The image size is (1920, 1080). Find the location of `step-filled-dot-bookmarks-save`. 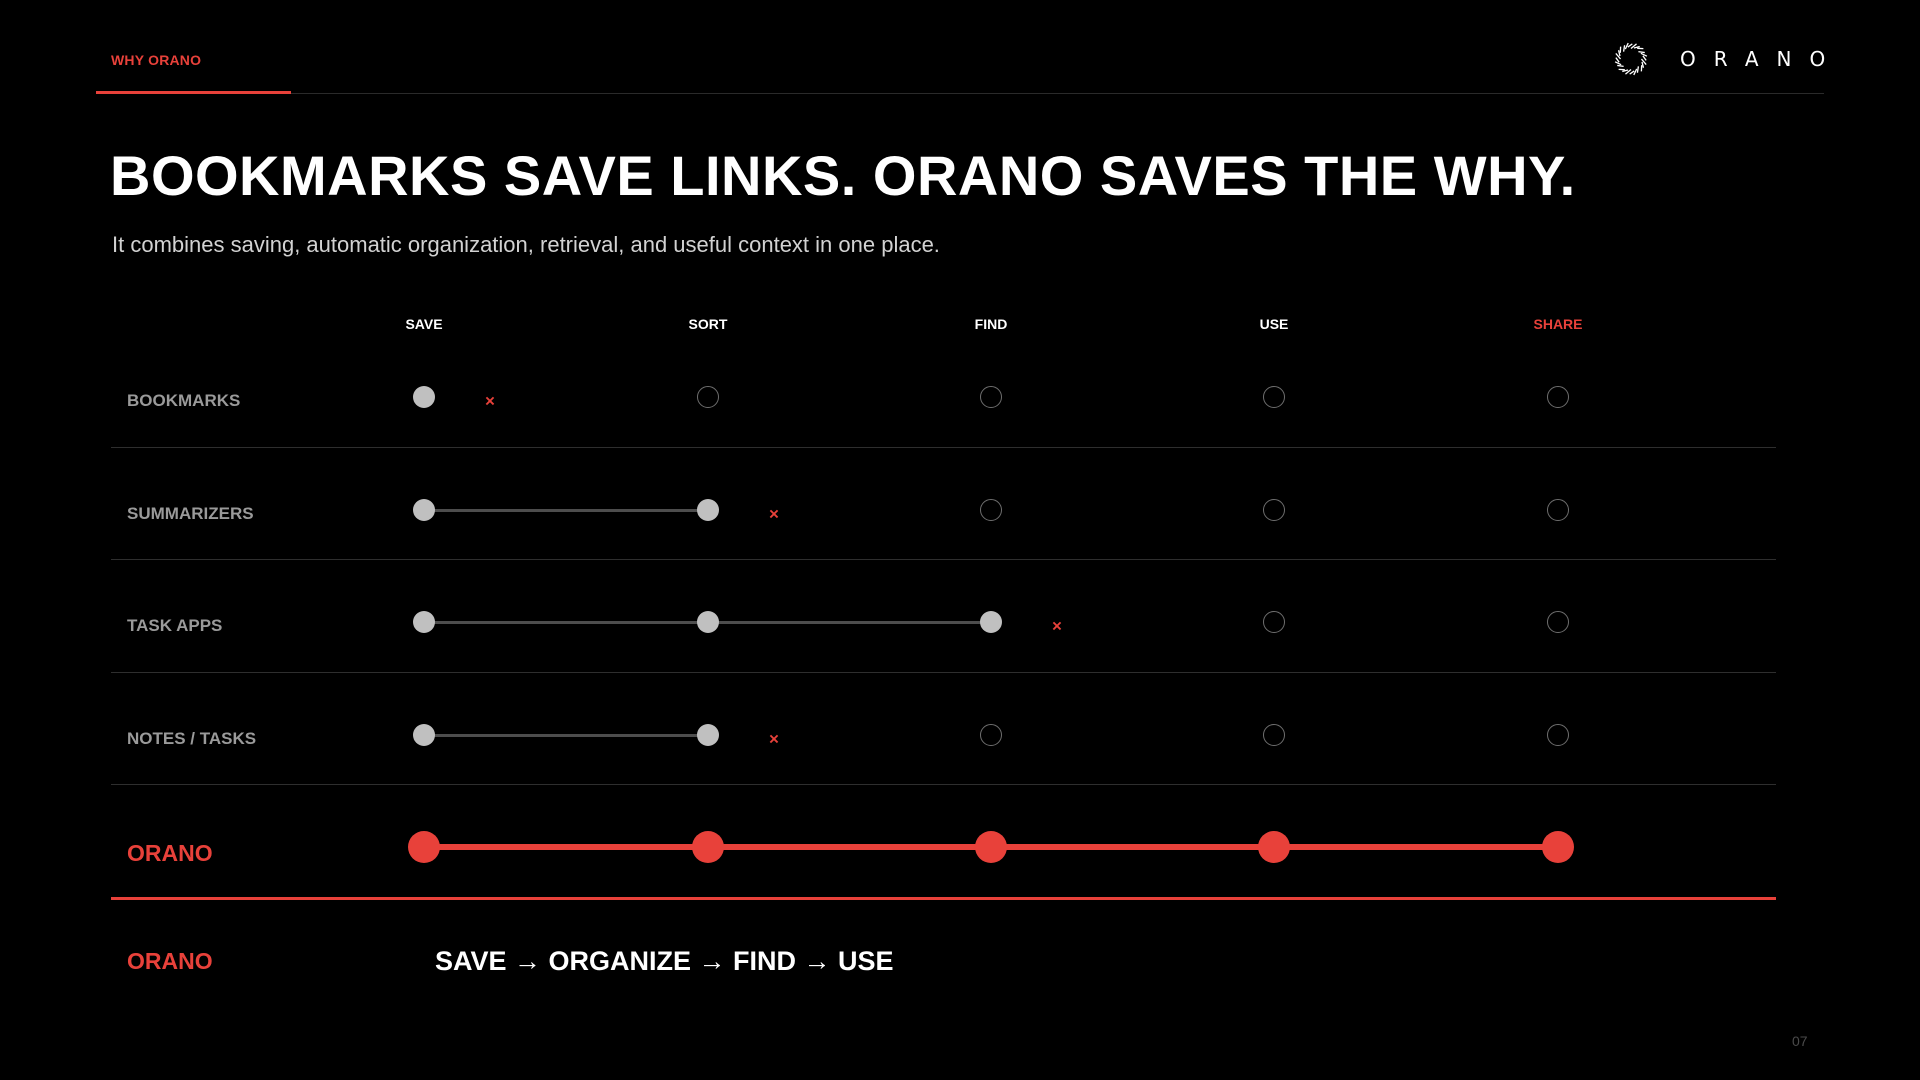

step-filled-dot-bookmarks-save is located at coordinates (424, 397).